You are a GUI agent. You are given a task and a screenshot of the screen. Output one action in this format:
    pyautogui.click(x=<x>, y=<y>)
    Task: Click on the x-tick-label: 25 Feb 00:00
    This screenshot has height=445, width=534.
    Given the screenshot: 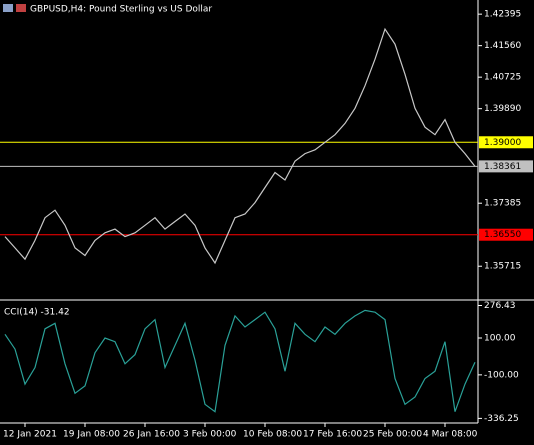 What is the action you would take?
    pyautogui.click(x=392, y=435)
    